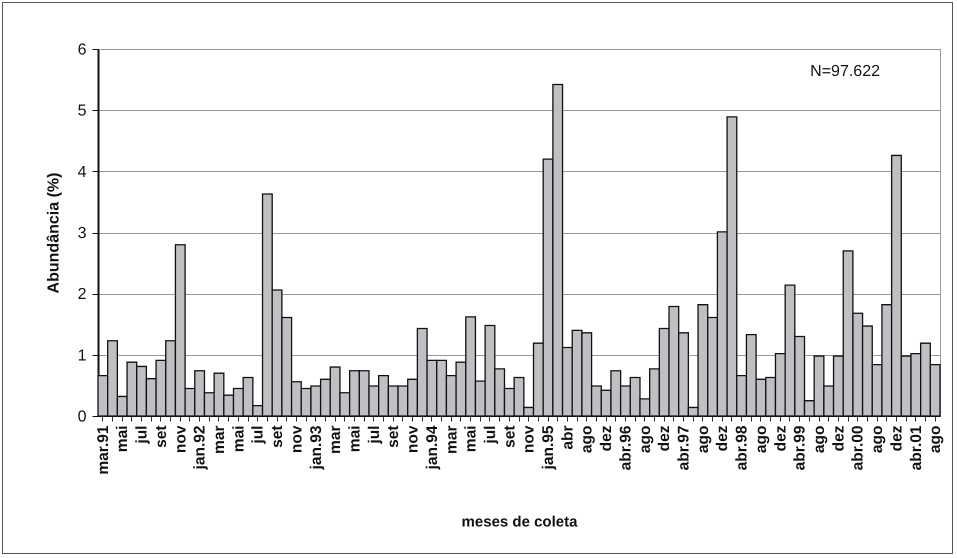 Image resolution: width=957 pixels, height=558 pixels. What do you see at coordinates (567, 438) in the screenshot?
I see `x-tick-label: abr` at bounding box center [567, 438].